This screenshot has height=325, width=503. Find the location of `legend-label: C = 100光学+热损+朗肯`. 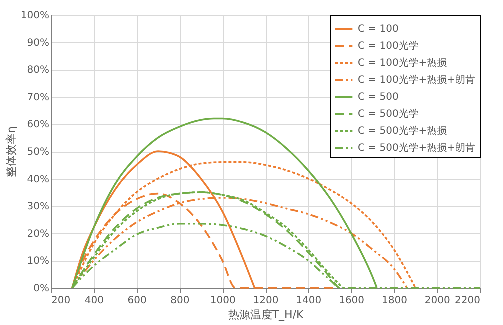

legend-label: C = 100光学+热损+朗肯 is located at coordinates (417, 80).